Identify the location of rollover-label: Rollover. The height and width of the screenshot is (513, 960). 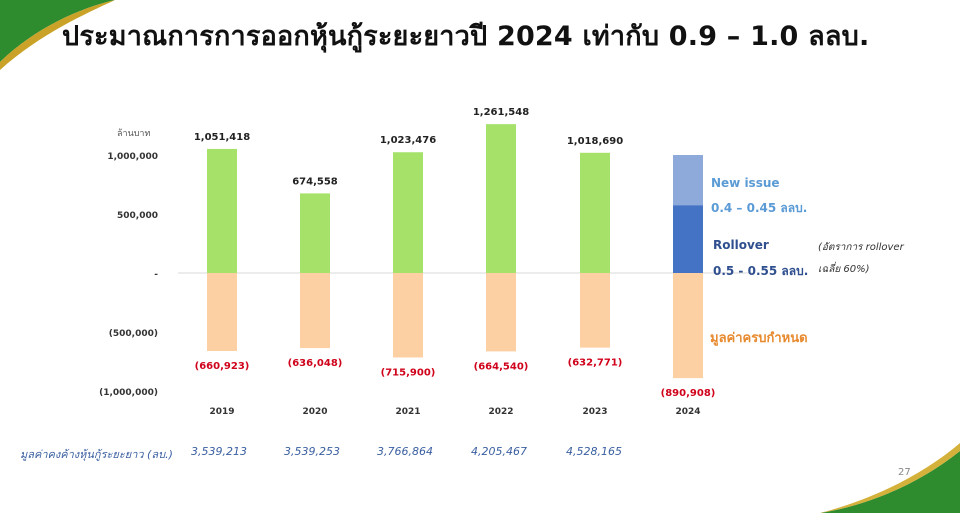
(741, 245).